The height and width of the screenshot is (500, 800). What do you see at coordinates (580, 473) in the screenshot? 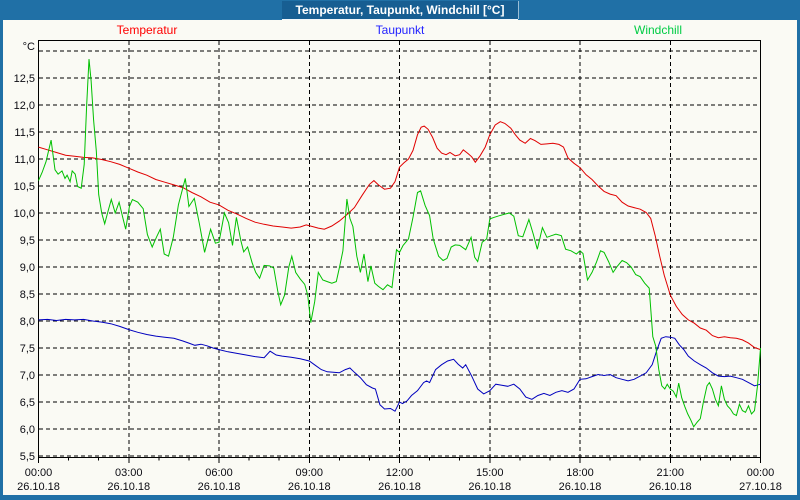
I see `x-tick-time-label: 18:00` at bounding box center [580, 473].